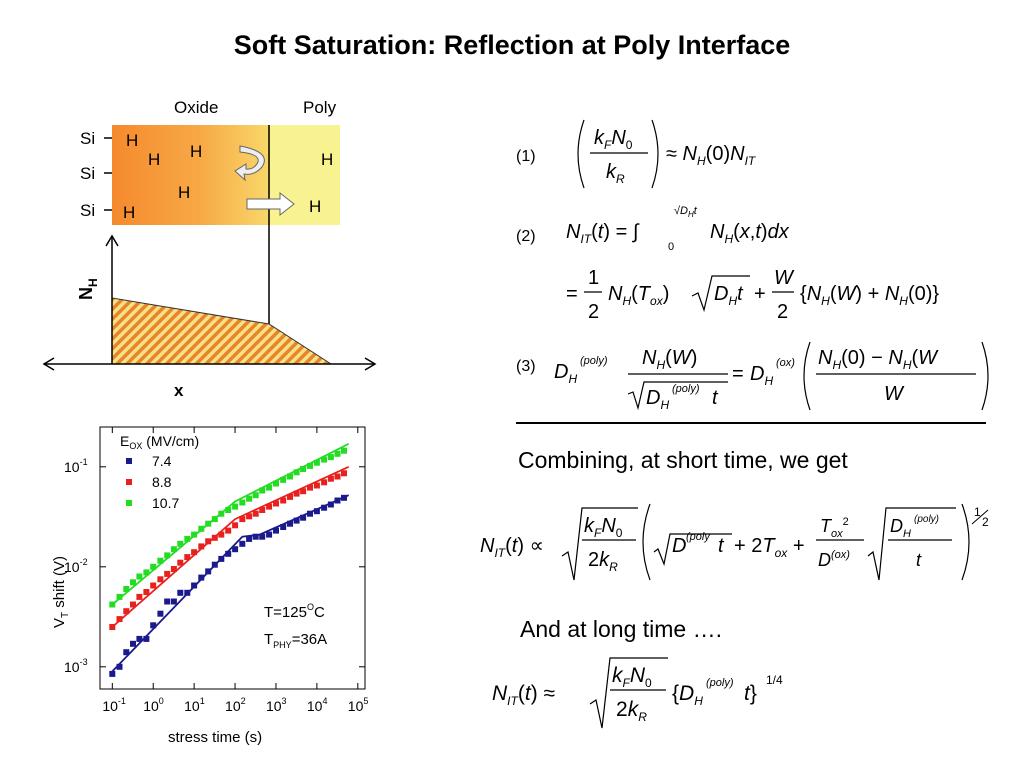 The height and width of the screenshot is (768, 1024). What do you see at coordinates (603, 233) in the screenshot?
I see `svg-text: NIT(t) = ∫` at bounding box center [603, 233].